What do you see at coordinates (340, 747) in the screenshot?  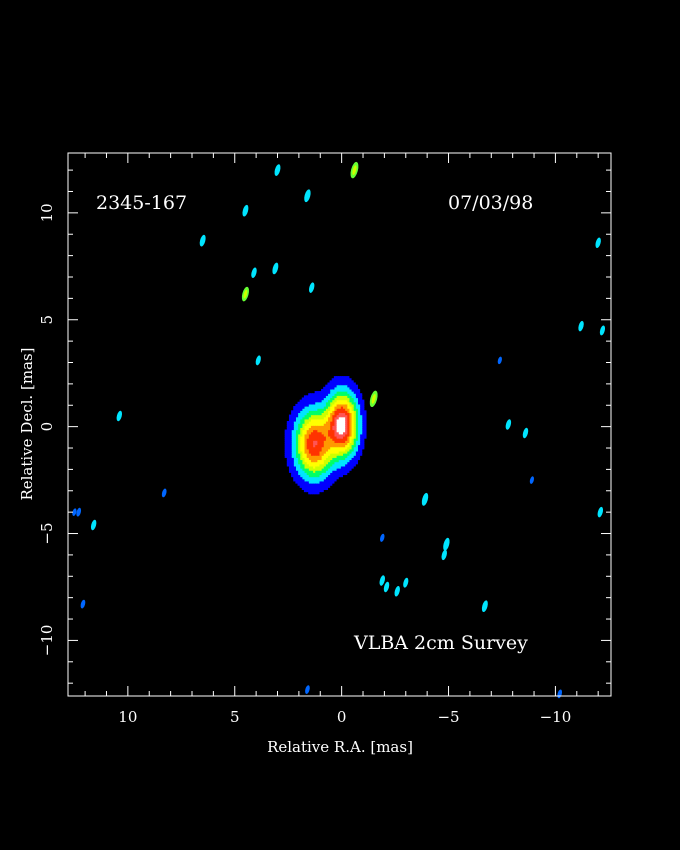 I see `x-axis-label: Relative R.A. [mas]` at bounding box center [340, 747].